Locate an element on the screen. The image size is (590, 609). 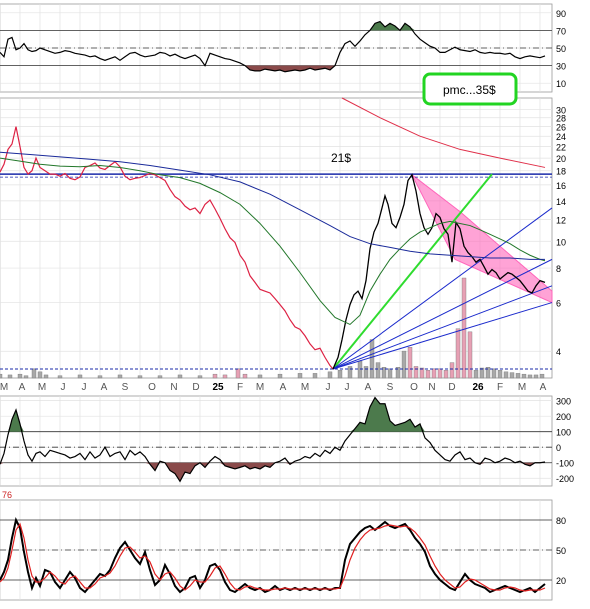
price-tick-label-6: 18 is located at coordinates (561, 172).